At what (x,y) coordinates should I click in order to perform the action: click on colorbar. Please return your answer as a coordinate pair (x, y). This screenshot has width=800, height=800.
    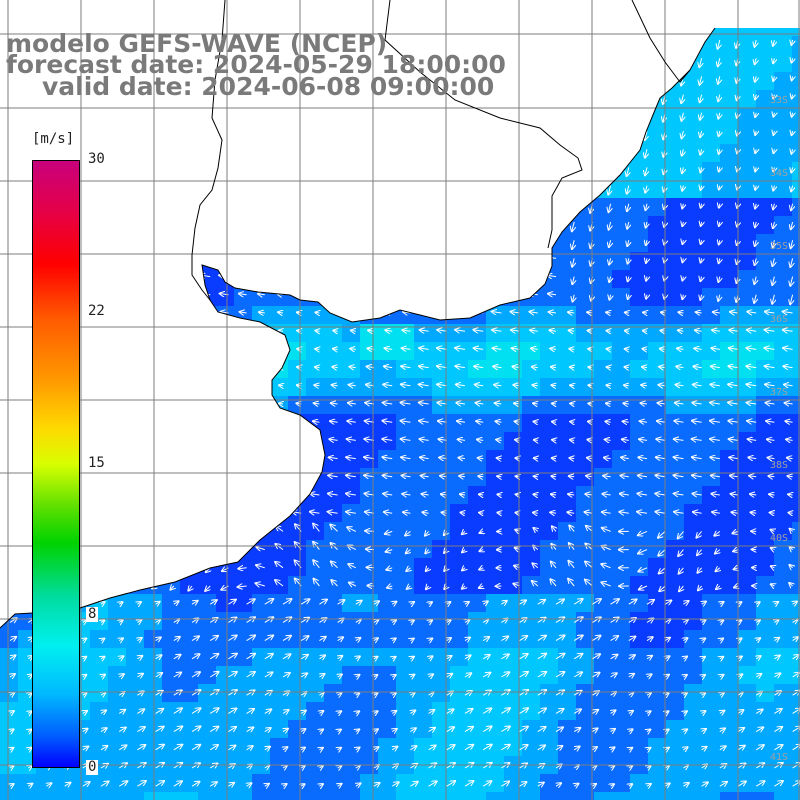
    Looking at the image, I should click on (56, 464).